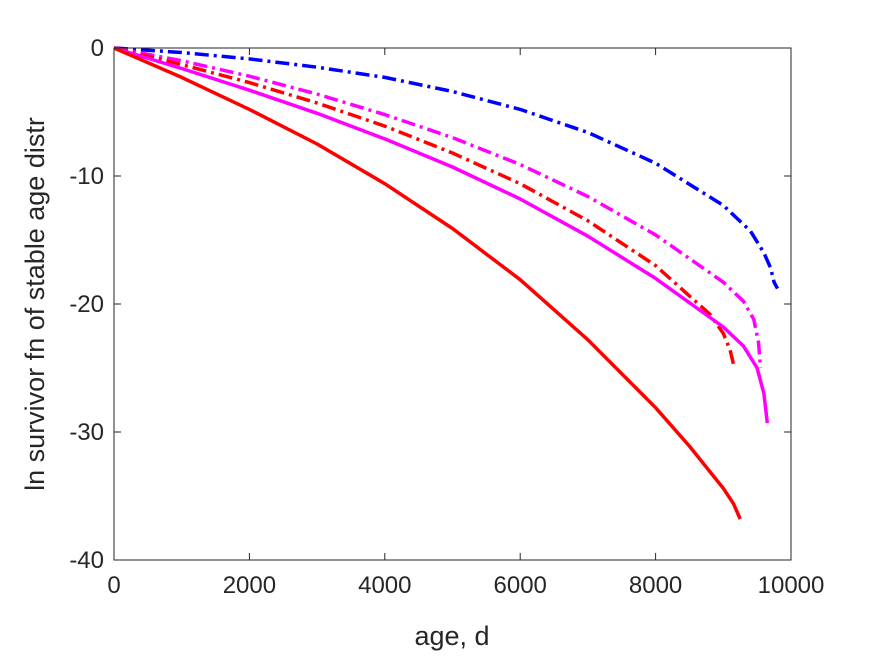 Image resolution: width=875 pixels, height=656 pixels. What do you see at coordinates (113, 585) in the screenshot?
I see `x-tick-label: 0` at bounding box center [113, 585].